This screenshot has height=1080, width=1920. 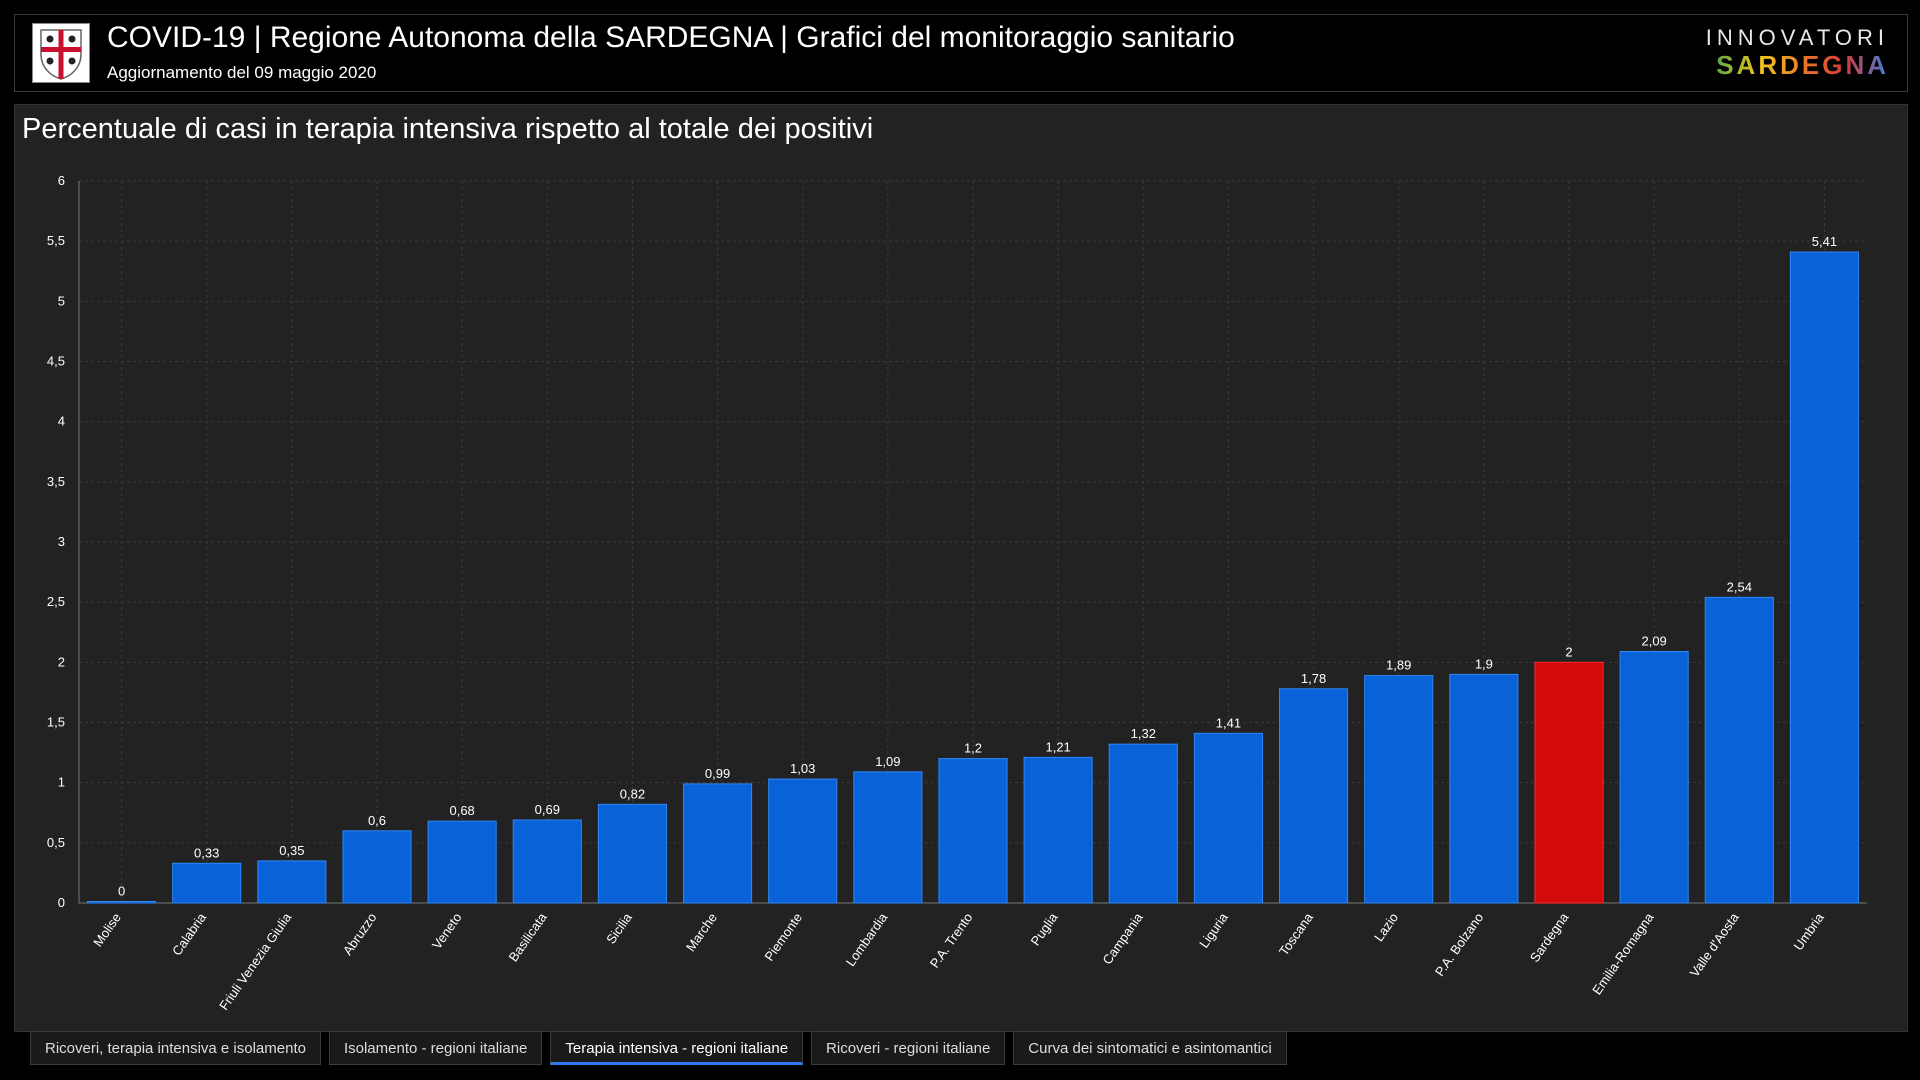 What do you see at coordinates (1143, 733) in the screenshot?
I see `data-label: 1,32` at bounding box center [1143, 733].